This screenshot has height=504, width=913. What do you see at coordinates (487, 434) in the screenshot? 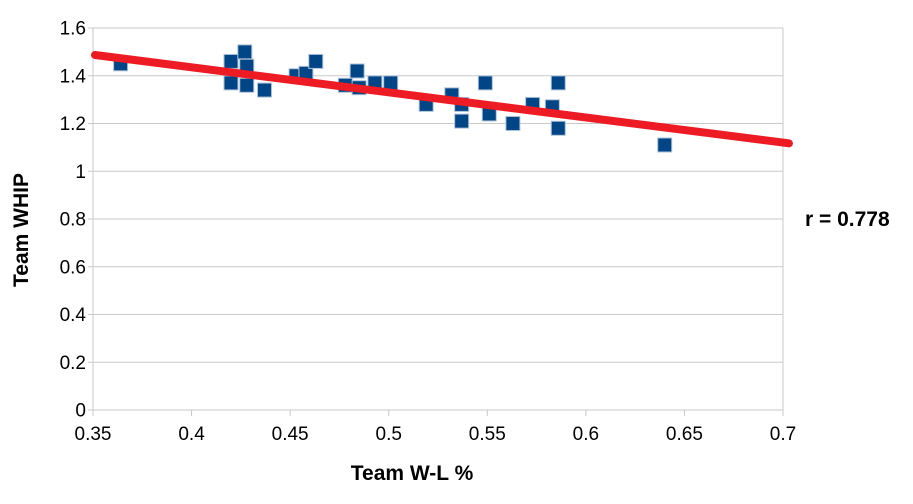
I see `x-tick-label: 0.55` at bounding box center [487, 434].